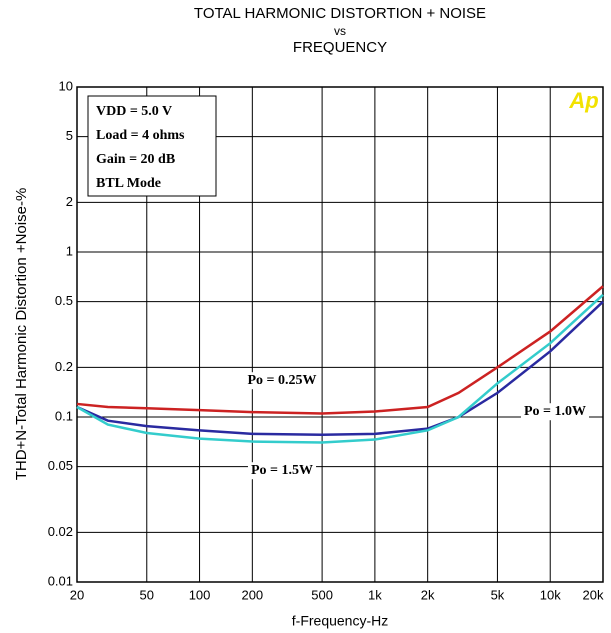 The image size is (611, 633). I want to click on x-tick-label: 100, so click(200, 594).